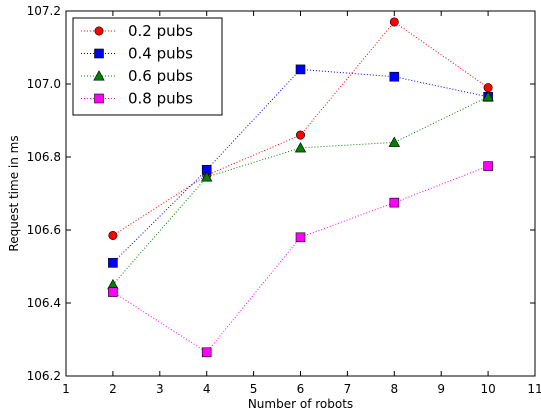 This screenshot has height=415, width=541. I want to click on y-axis-label: Request time in ms, so click(14, 193).